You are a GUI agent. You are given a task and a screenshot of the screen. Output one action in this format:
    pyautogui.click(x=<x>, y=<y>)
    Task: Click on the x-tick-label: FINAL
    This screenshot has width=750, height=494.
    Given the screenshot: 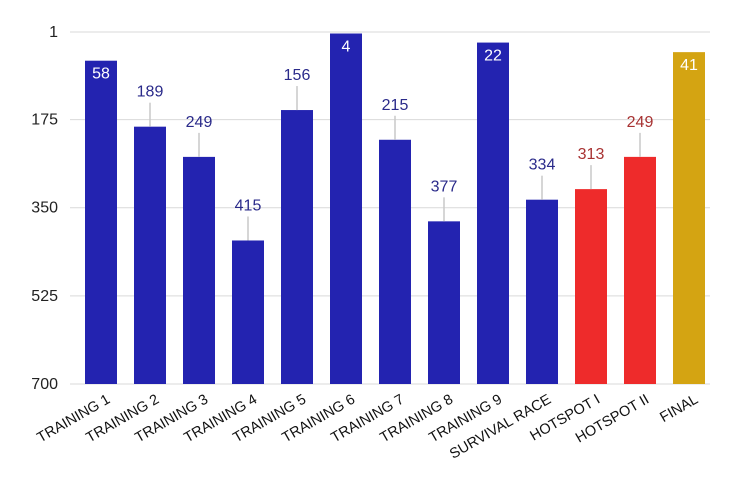 What is the action you would take?
    pyautogui.click(x=679, y=409)
    